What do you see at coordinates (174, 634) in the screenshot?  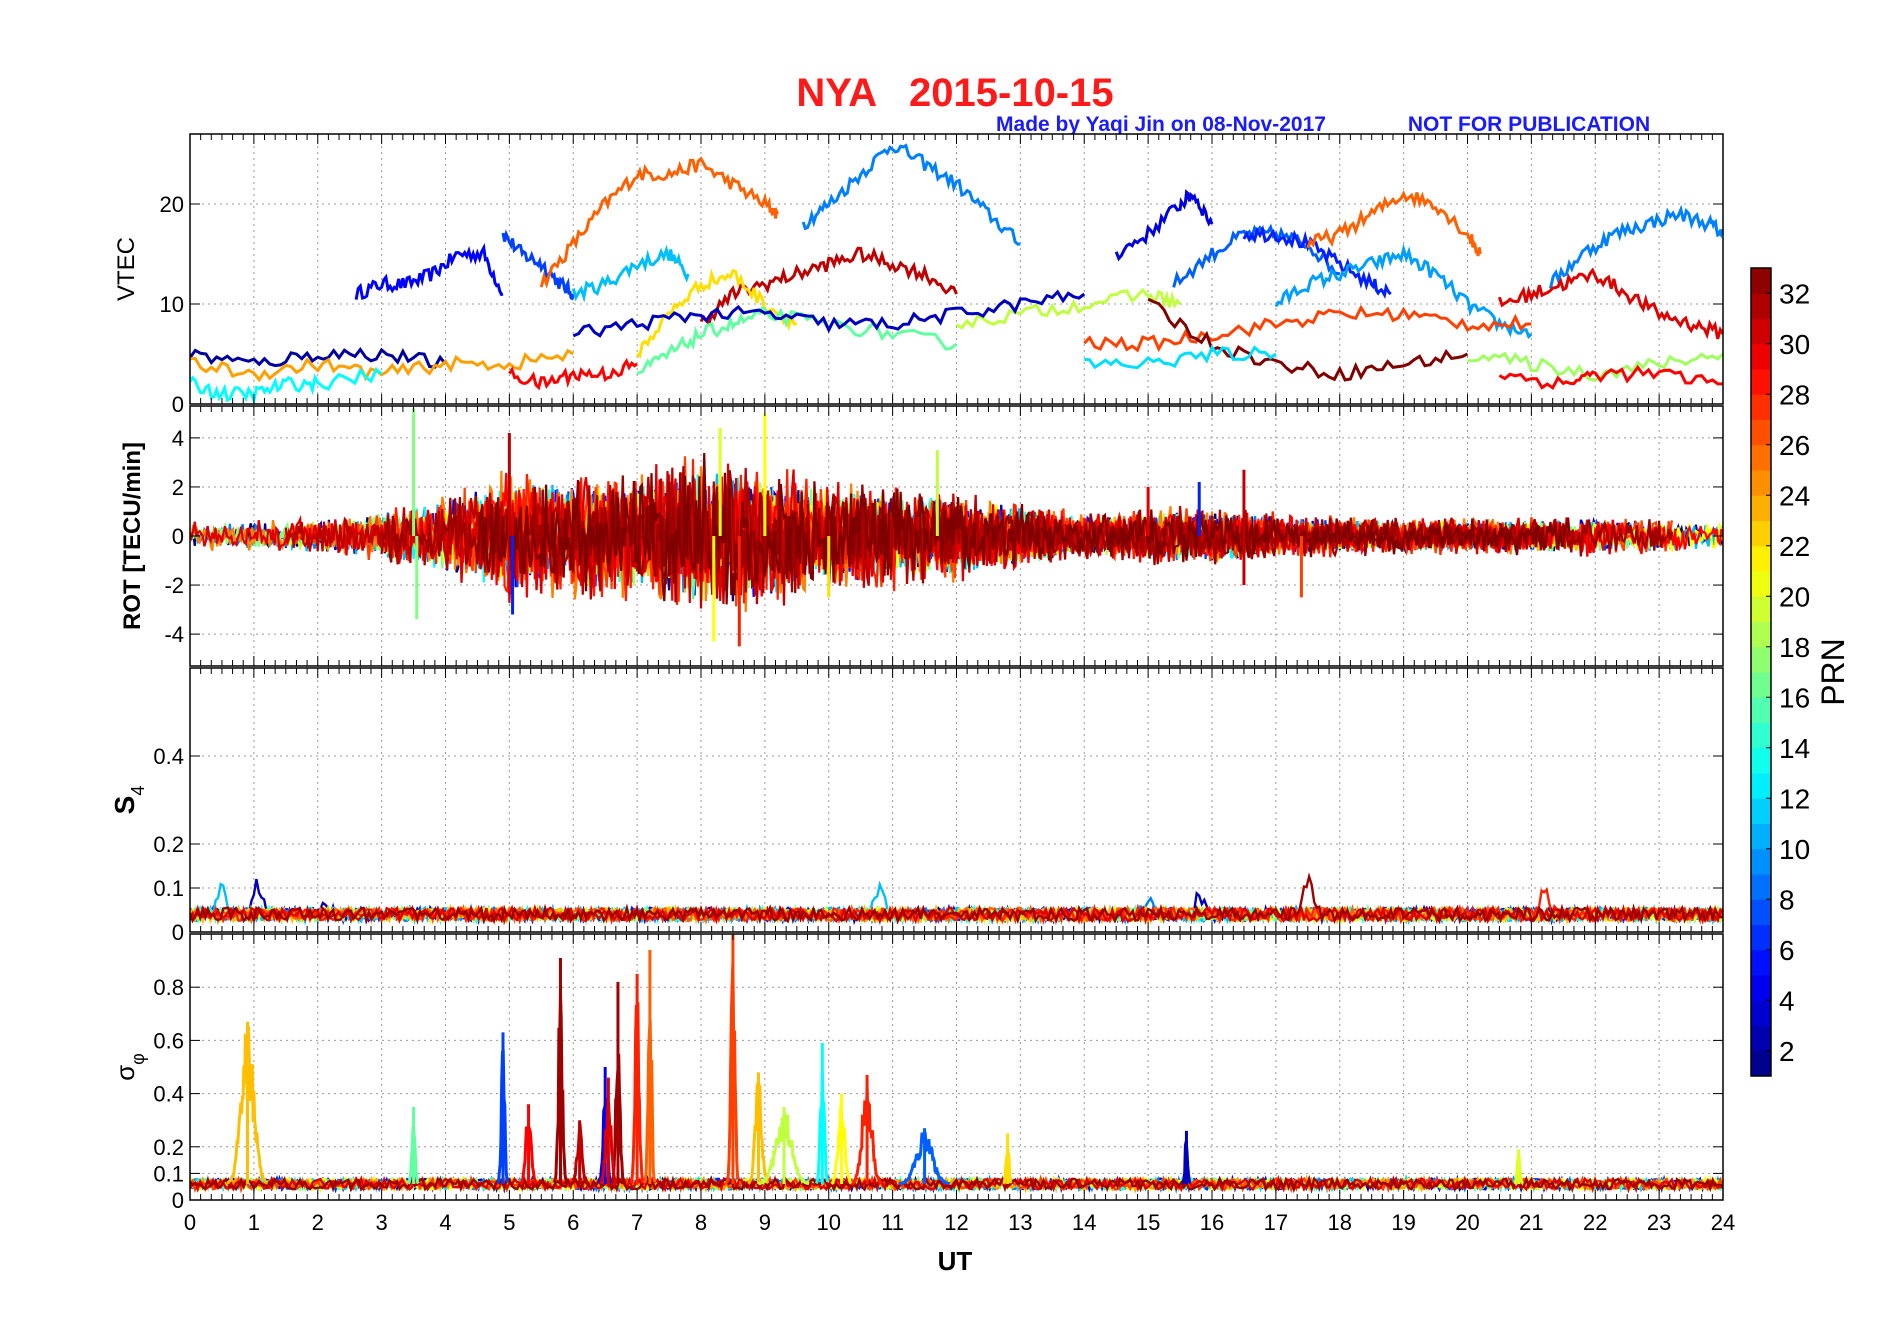 I see `y-tick-label: -4` at bounding box center [174, 634].